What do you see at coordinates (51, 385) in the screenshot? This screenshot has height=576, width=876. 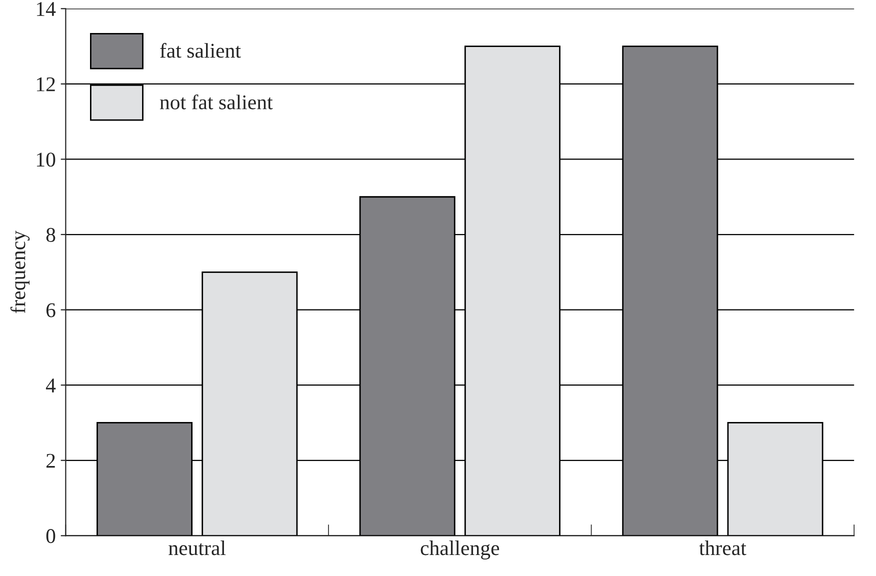 I see `y-tick-label: 4` at bounding box center [51, 385].